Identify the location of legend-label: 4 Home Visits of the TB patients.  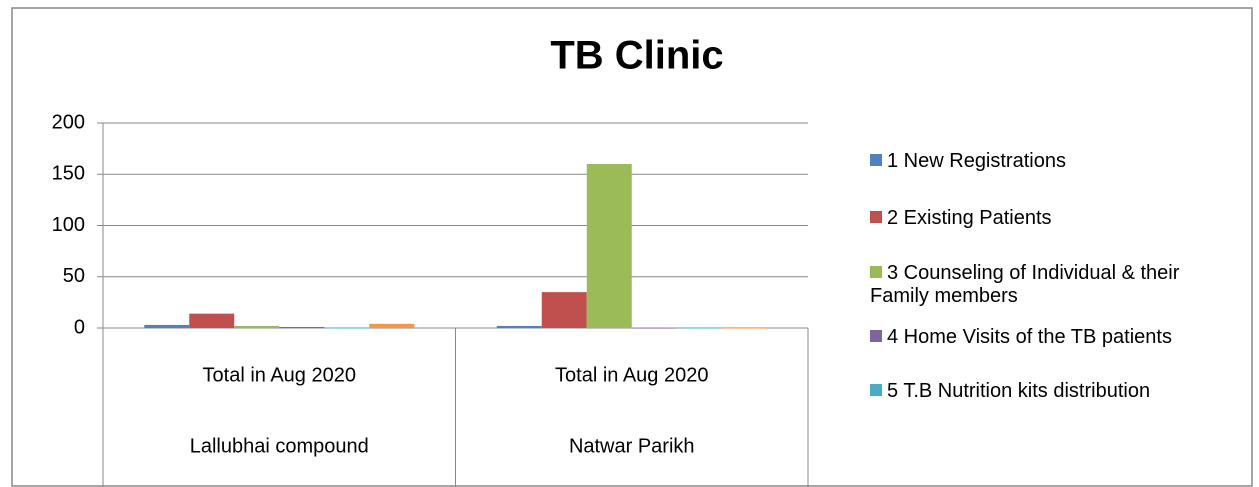
(1029, 337).